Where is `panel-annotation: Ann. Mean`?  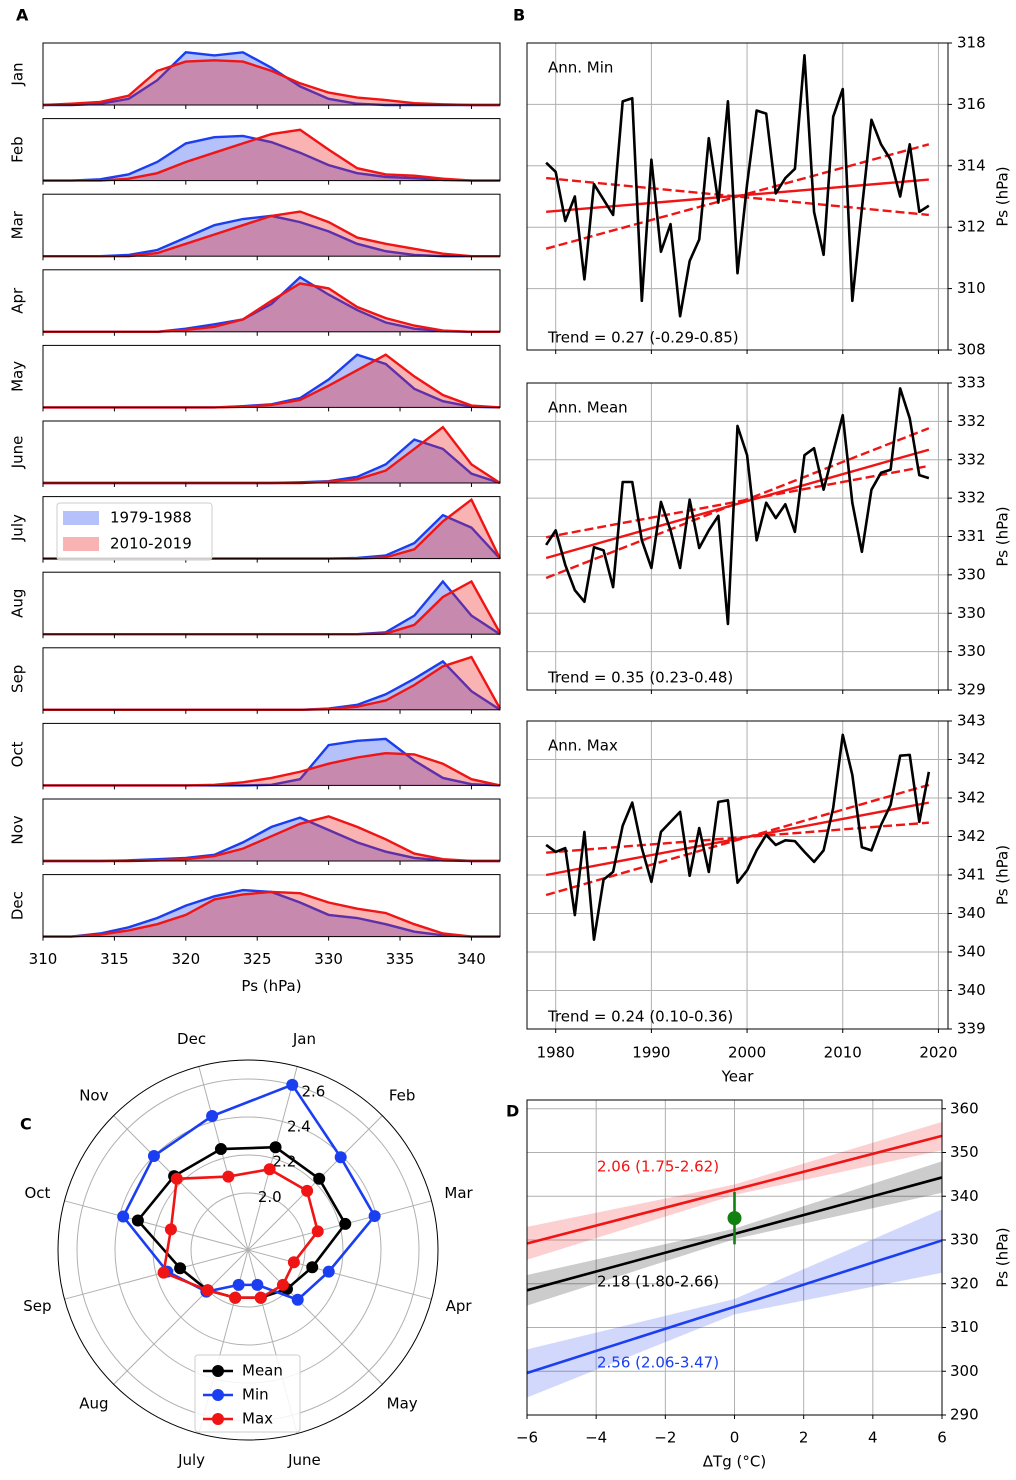
panel-annotation: Ann. Mean is located at coordinates (588, 408).